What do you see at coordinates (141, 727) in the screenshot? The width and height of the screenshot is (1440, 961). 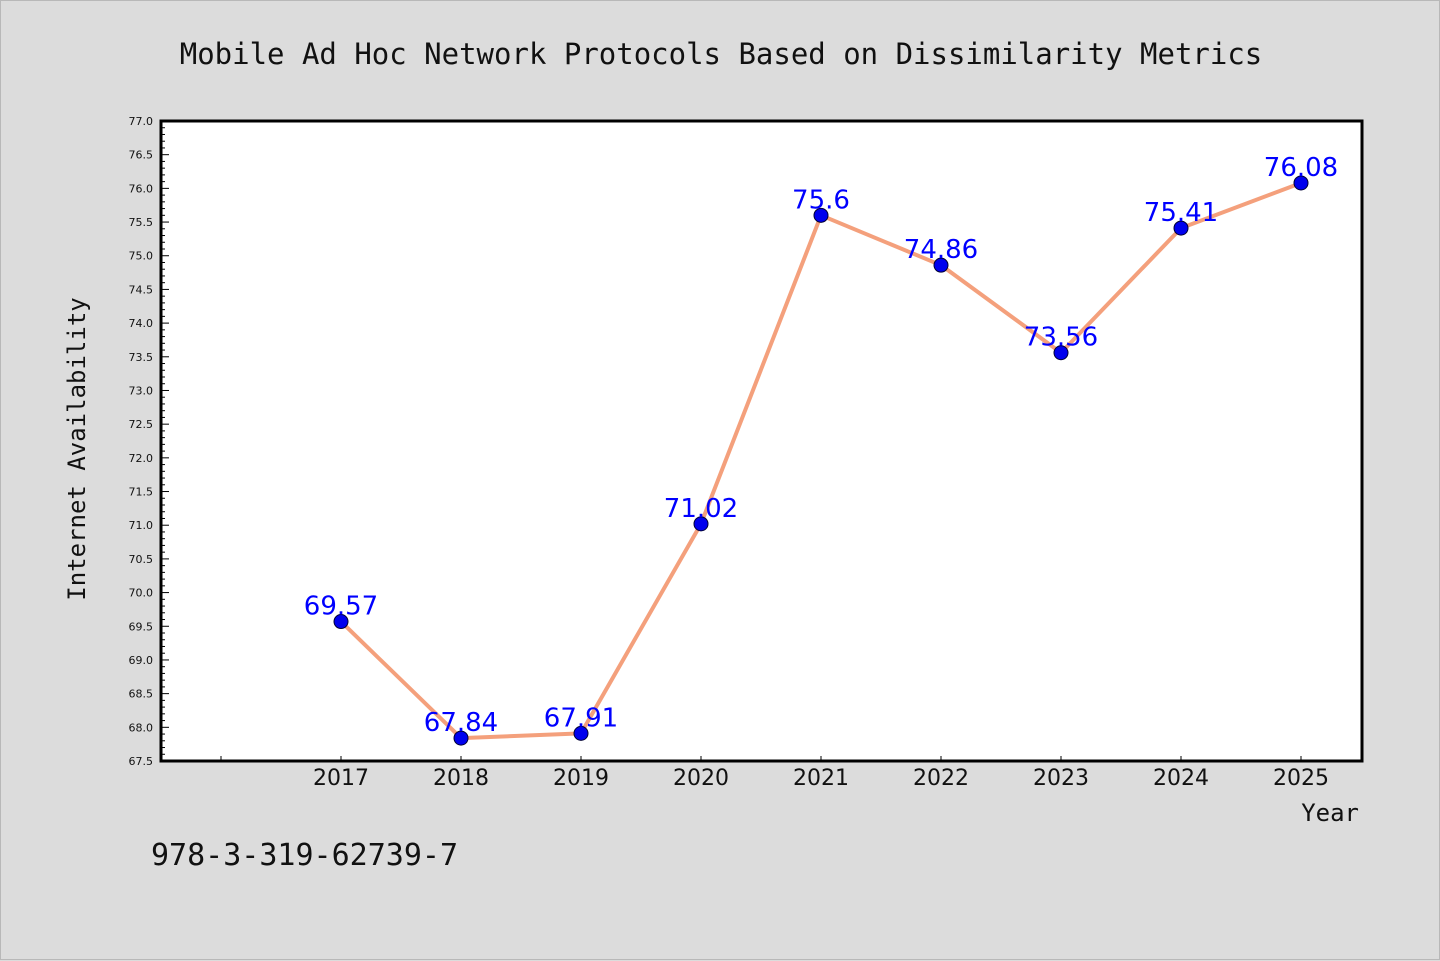 I see `y-tick-label: 68.0` at bounding box center [141, 727].